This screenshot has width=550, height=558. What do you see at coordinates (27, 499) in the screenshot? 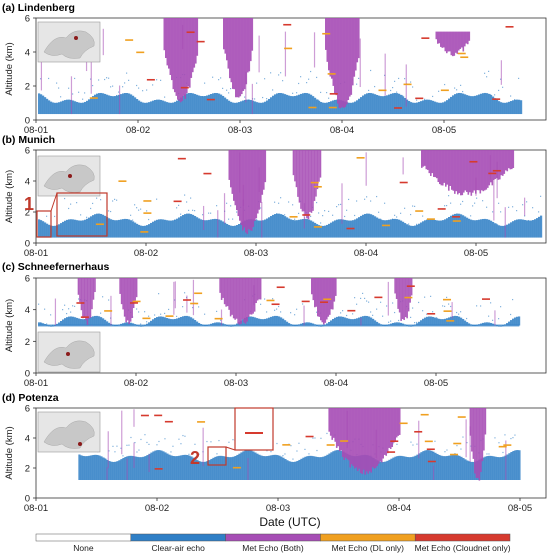
I see `y-tick-label: 0` at bounding box center [27, 499].